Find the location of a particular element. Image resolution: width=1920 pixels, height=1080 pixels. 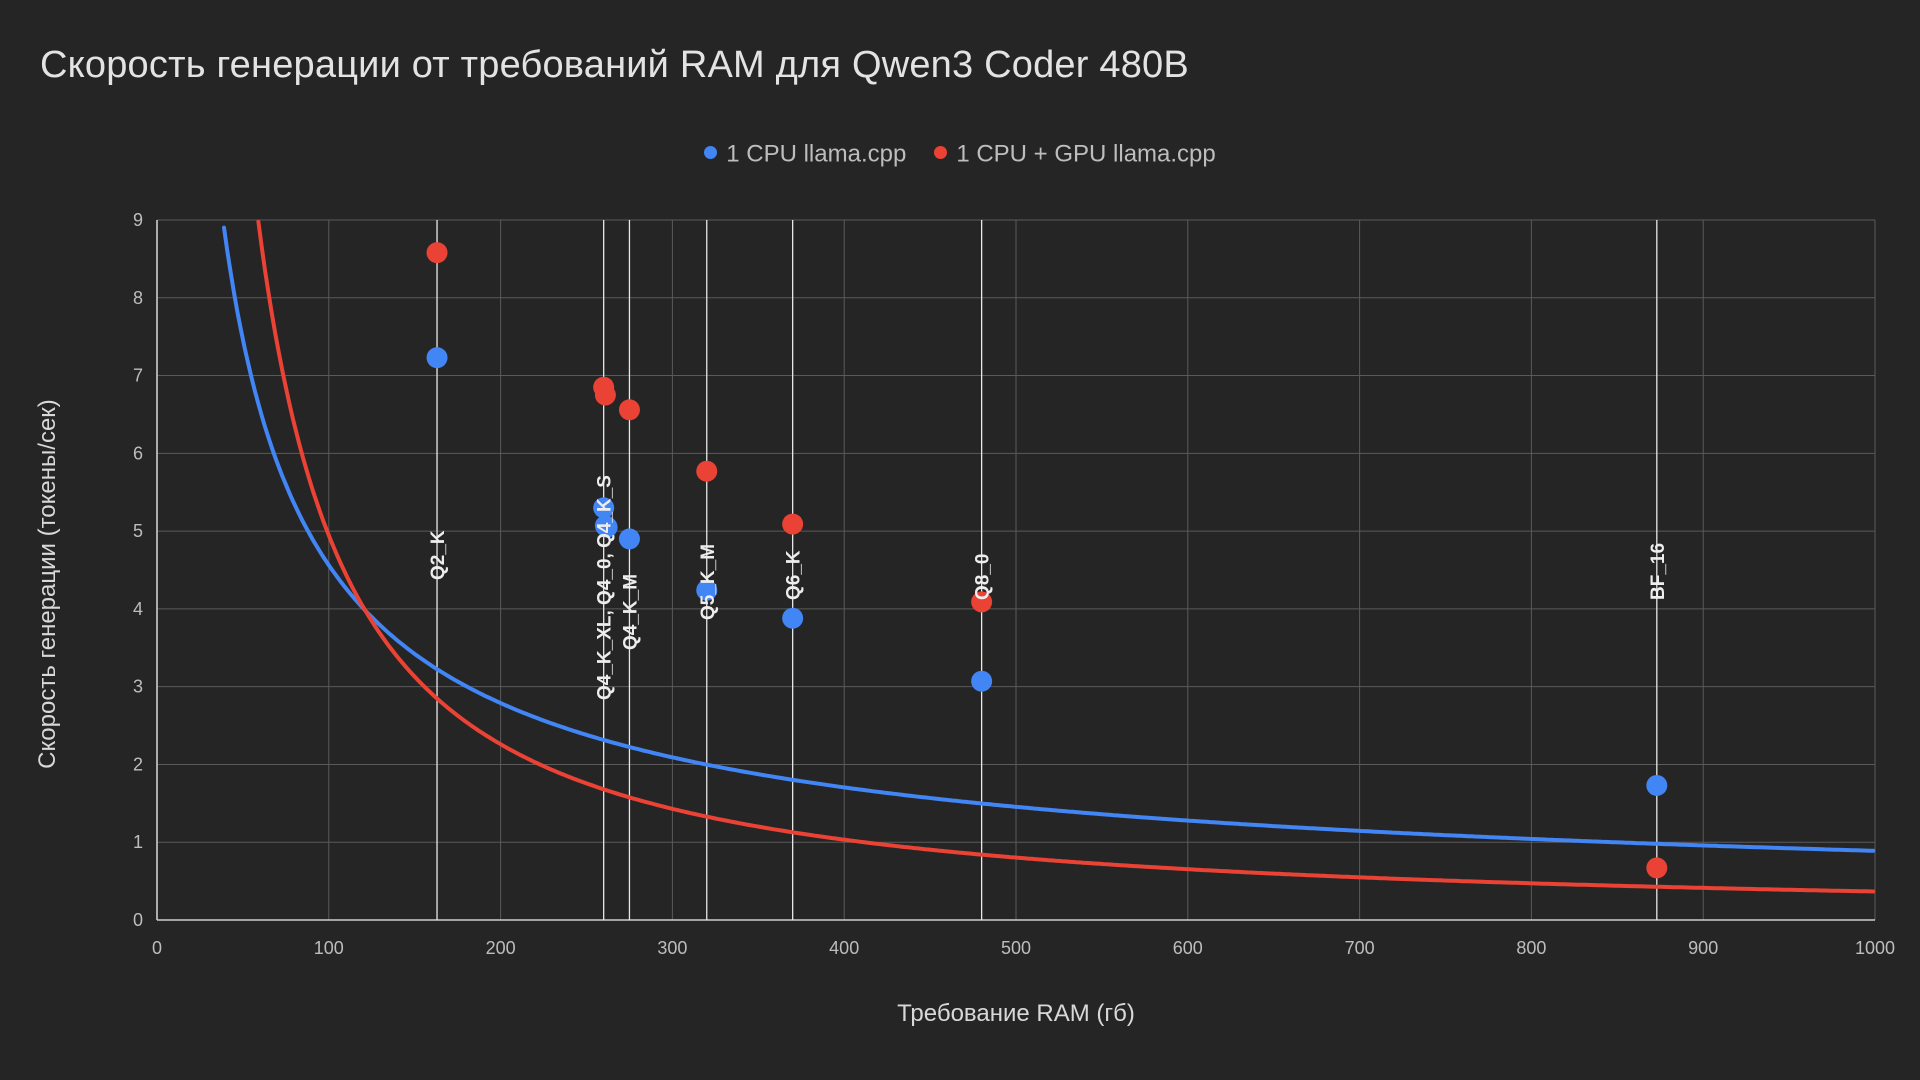

legend-item-1: 1 CPU + GPU llama.cpp is located at coordinates (1075, 154).